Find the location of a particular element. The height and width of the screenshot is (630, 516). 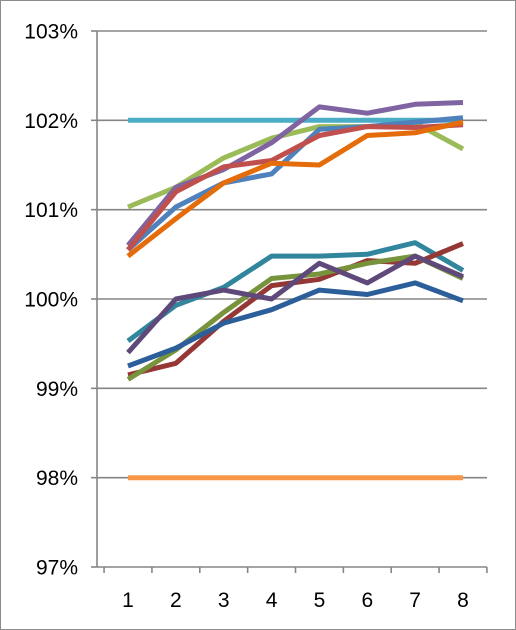

y-tick-label-0: 97% is located at coordinates (57, 568).